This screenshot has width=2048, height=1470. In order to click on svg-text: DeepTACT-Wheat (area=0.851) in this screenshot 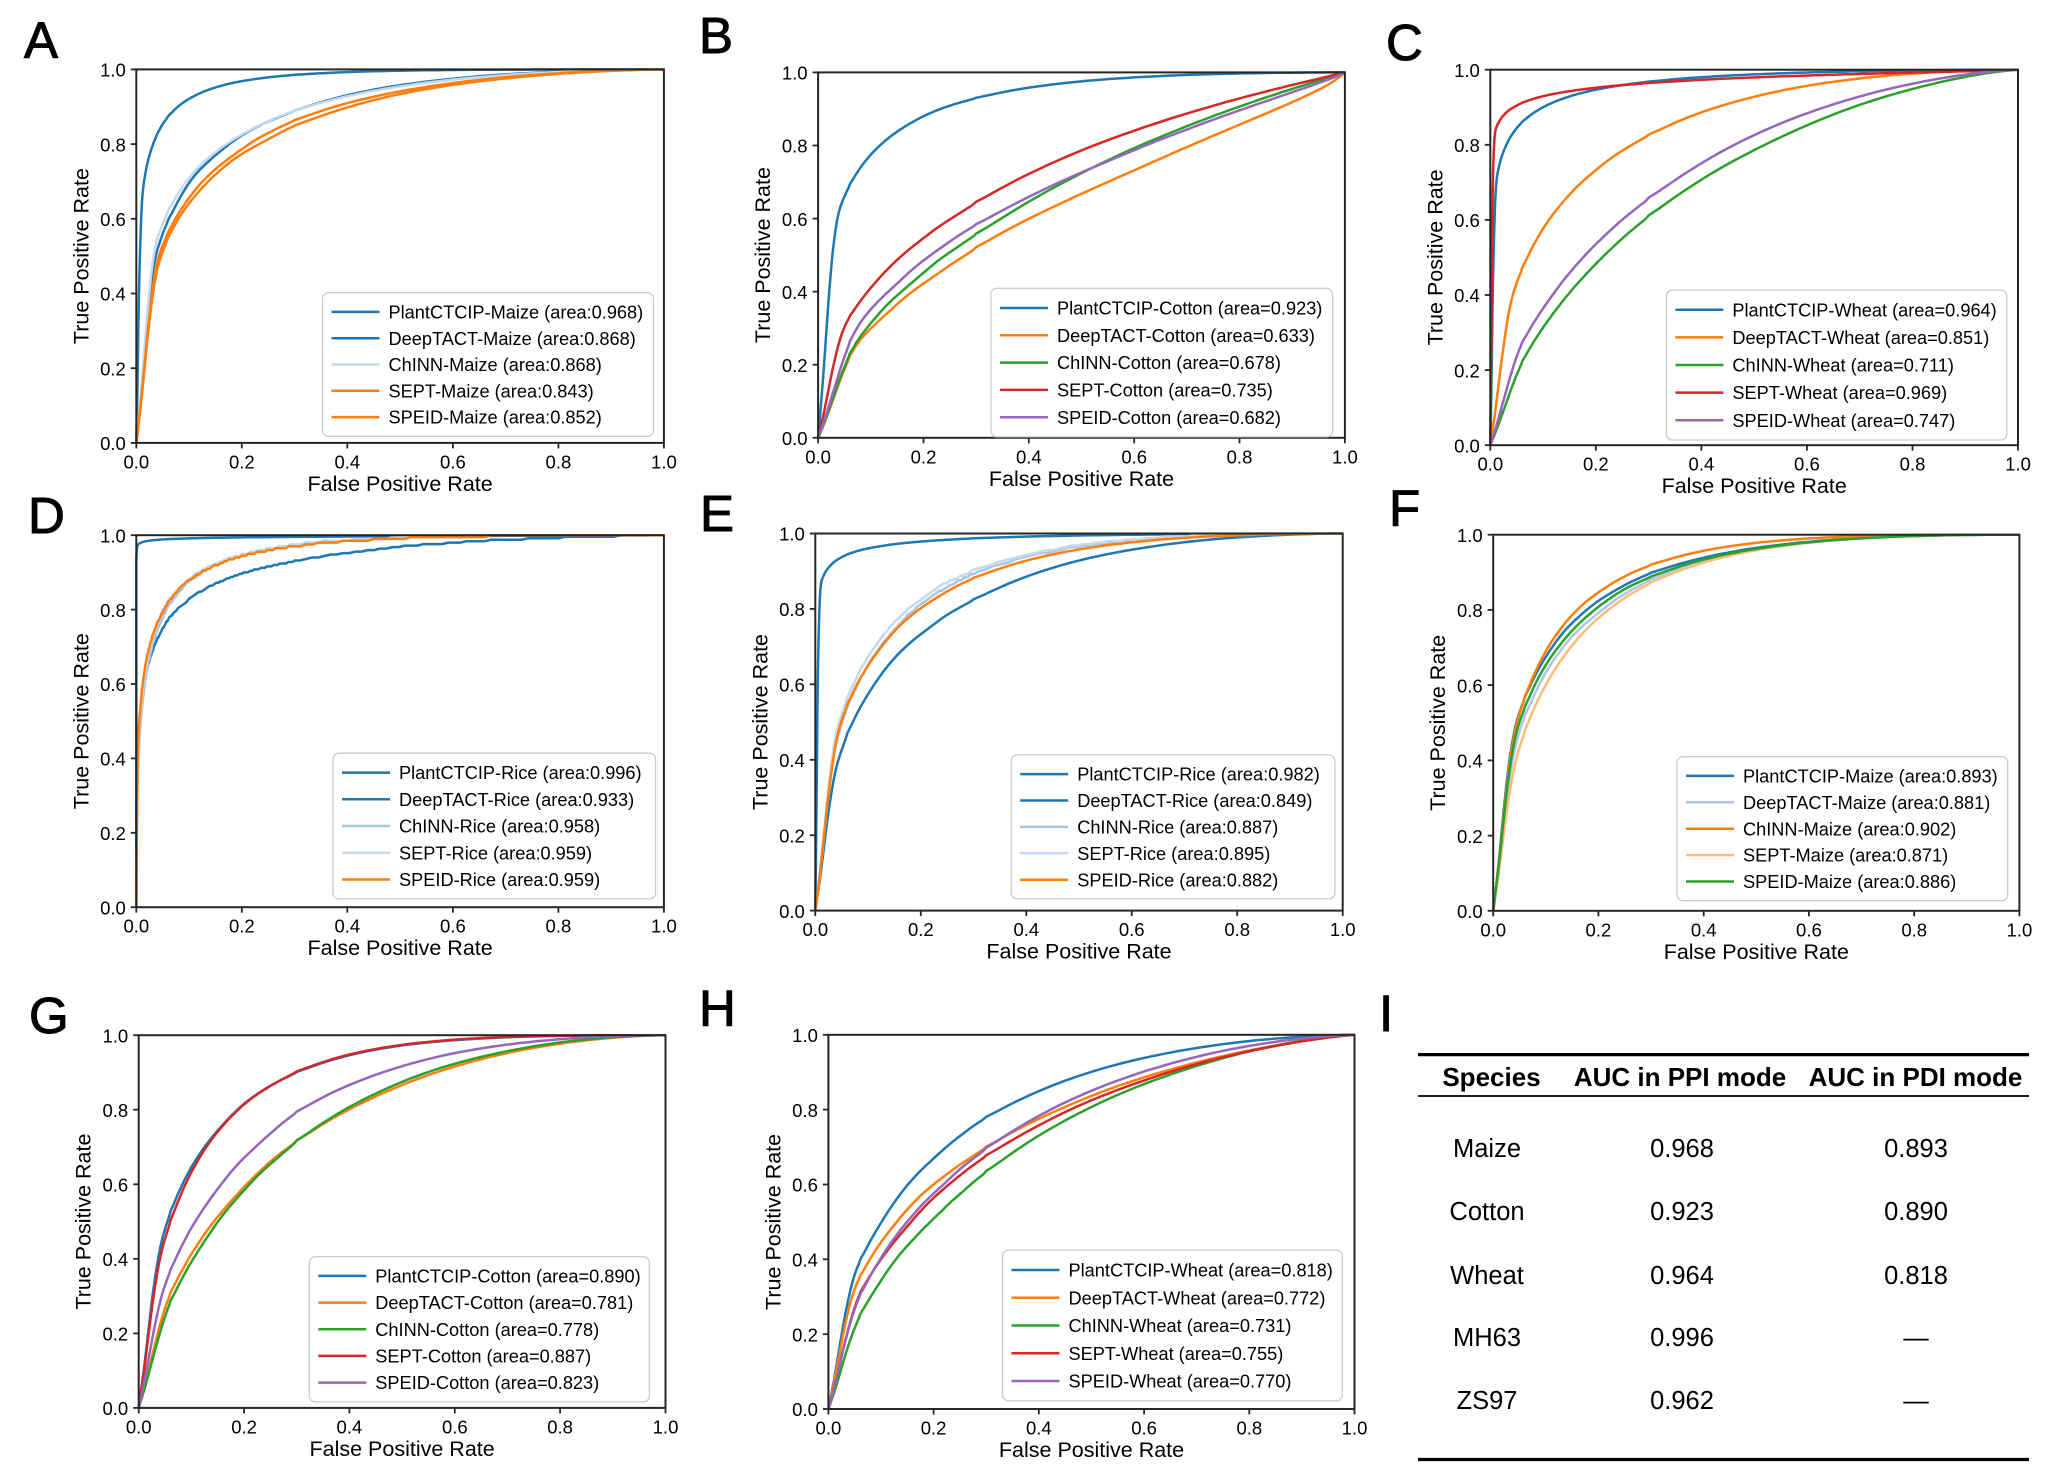, I will do `click(1860, 338)`.